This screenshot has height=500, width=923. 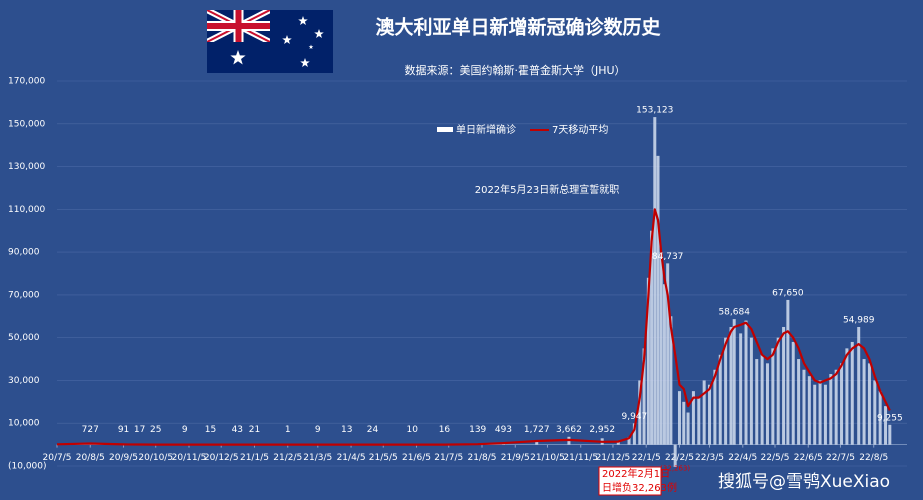 I want to click on legend-label: 7天移动平均, so click(x=580, y=129).